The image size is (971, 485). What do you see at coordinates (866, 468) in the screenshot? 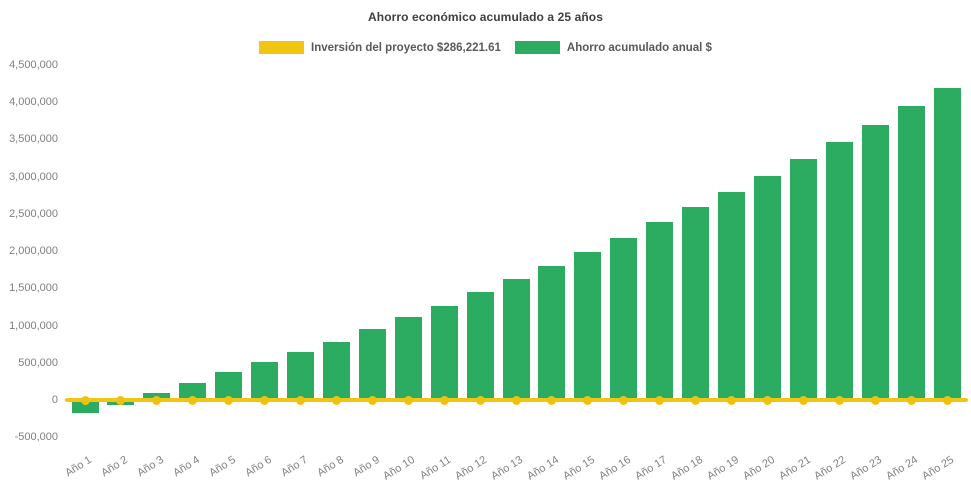
I see `x-axis-tick-label: Año 23` at bounding box center [866, 468].